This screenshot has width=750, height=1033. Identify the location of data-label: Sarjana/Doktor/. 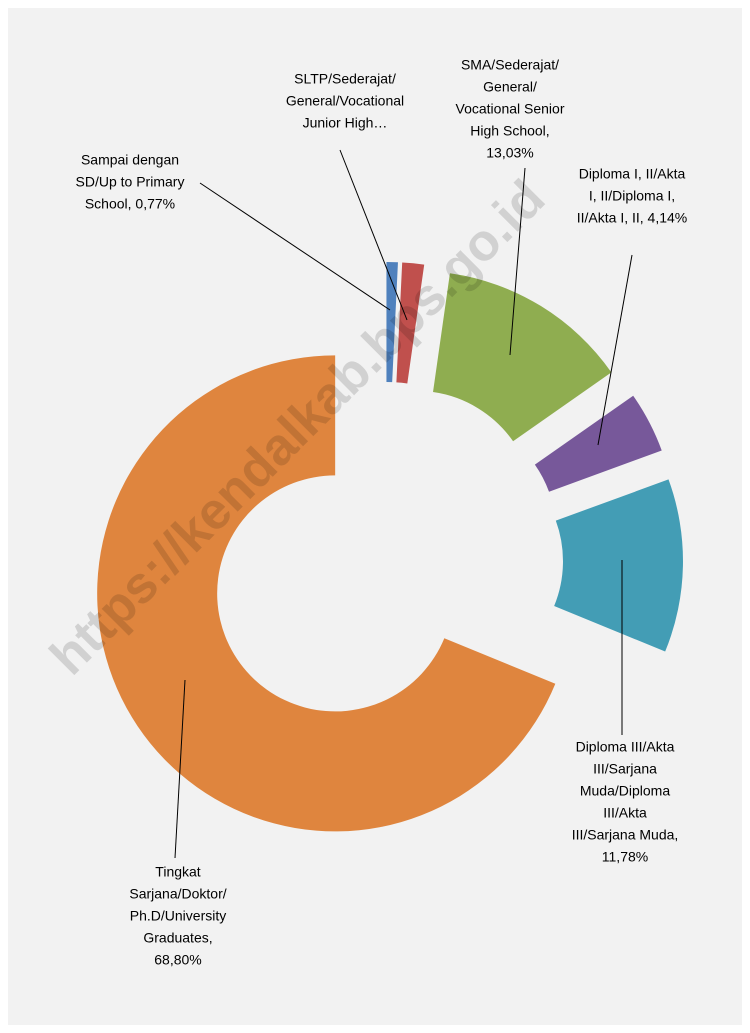
(177, 894).